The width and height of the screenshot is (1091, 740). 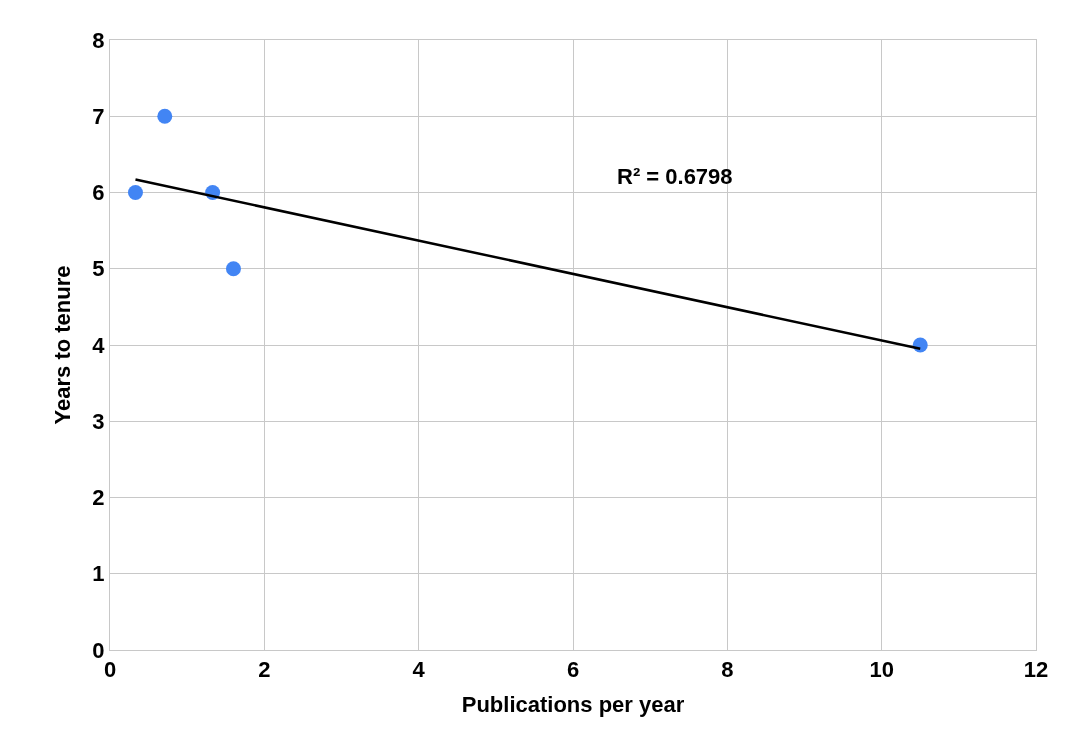 What do you see at coordinates (98, 574) in the screenshot?
I see `y-tick-label: 1` at bounding box center [98, 574].